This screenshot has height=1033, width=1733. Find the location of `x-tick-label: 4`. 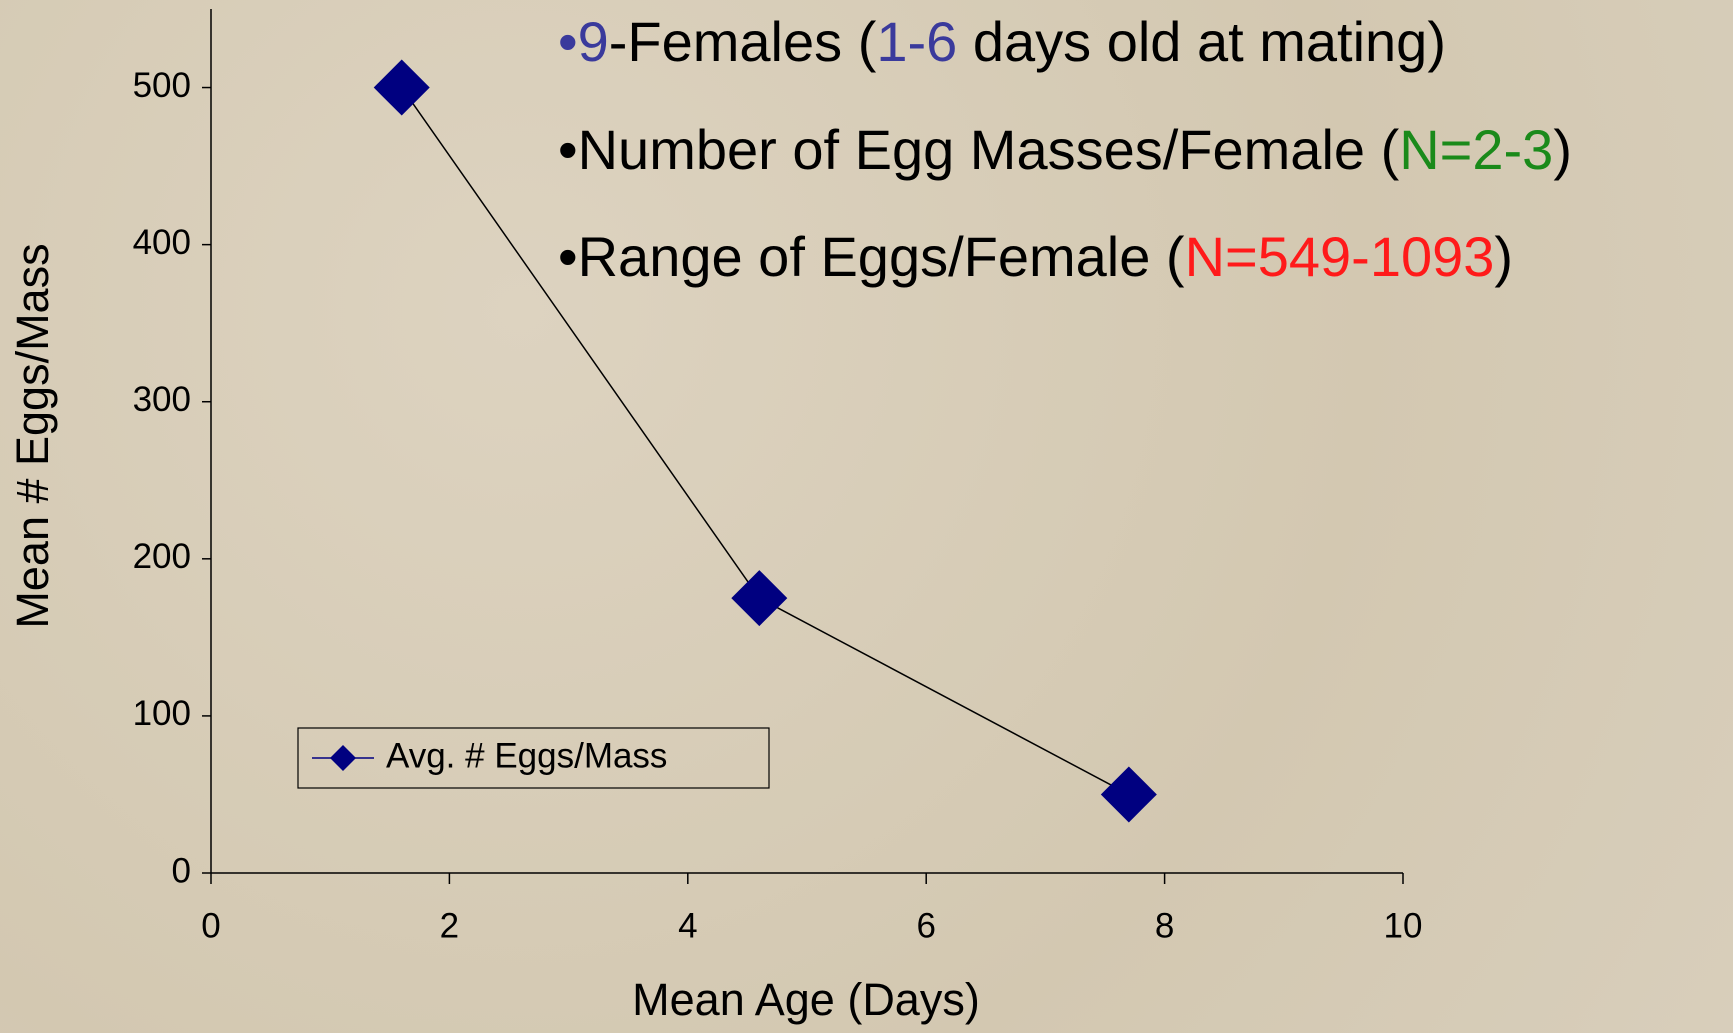

x-tick-label: 4 is located at coordinates (687, 925).